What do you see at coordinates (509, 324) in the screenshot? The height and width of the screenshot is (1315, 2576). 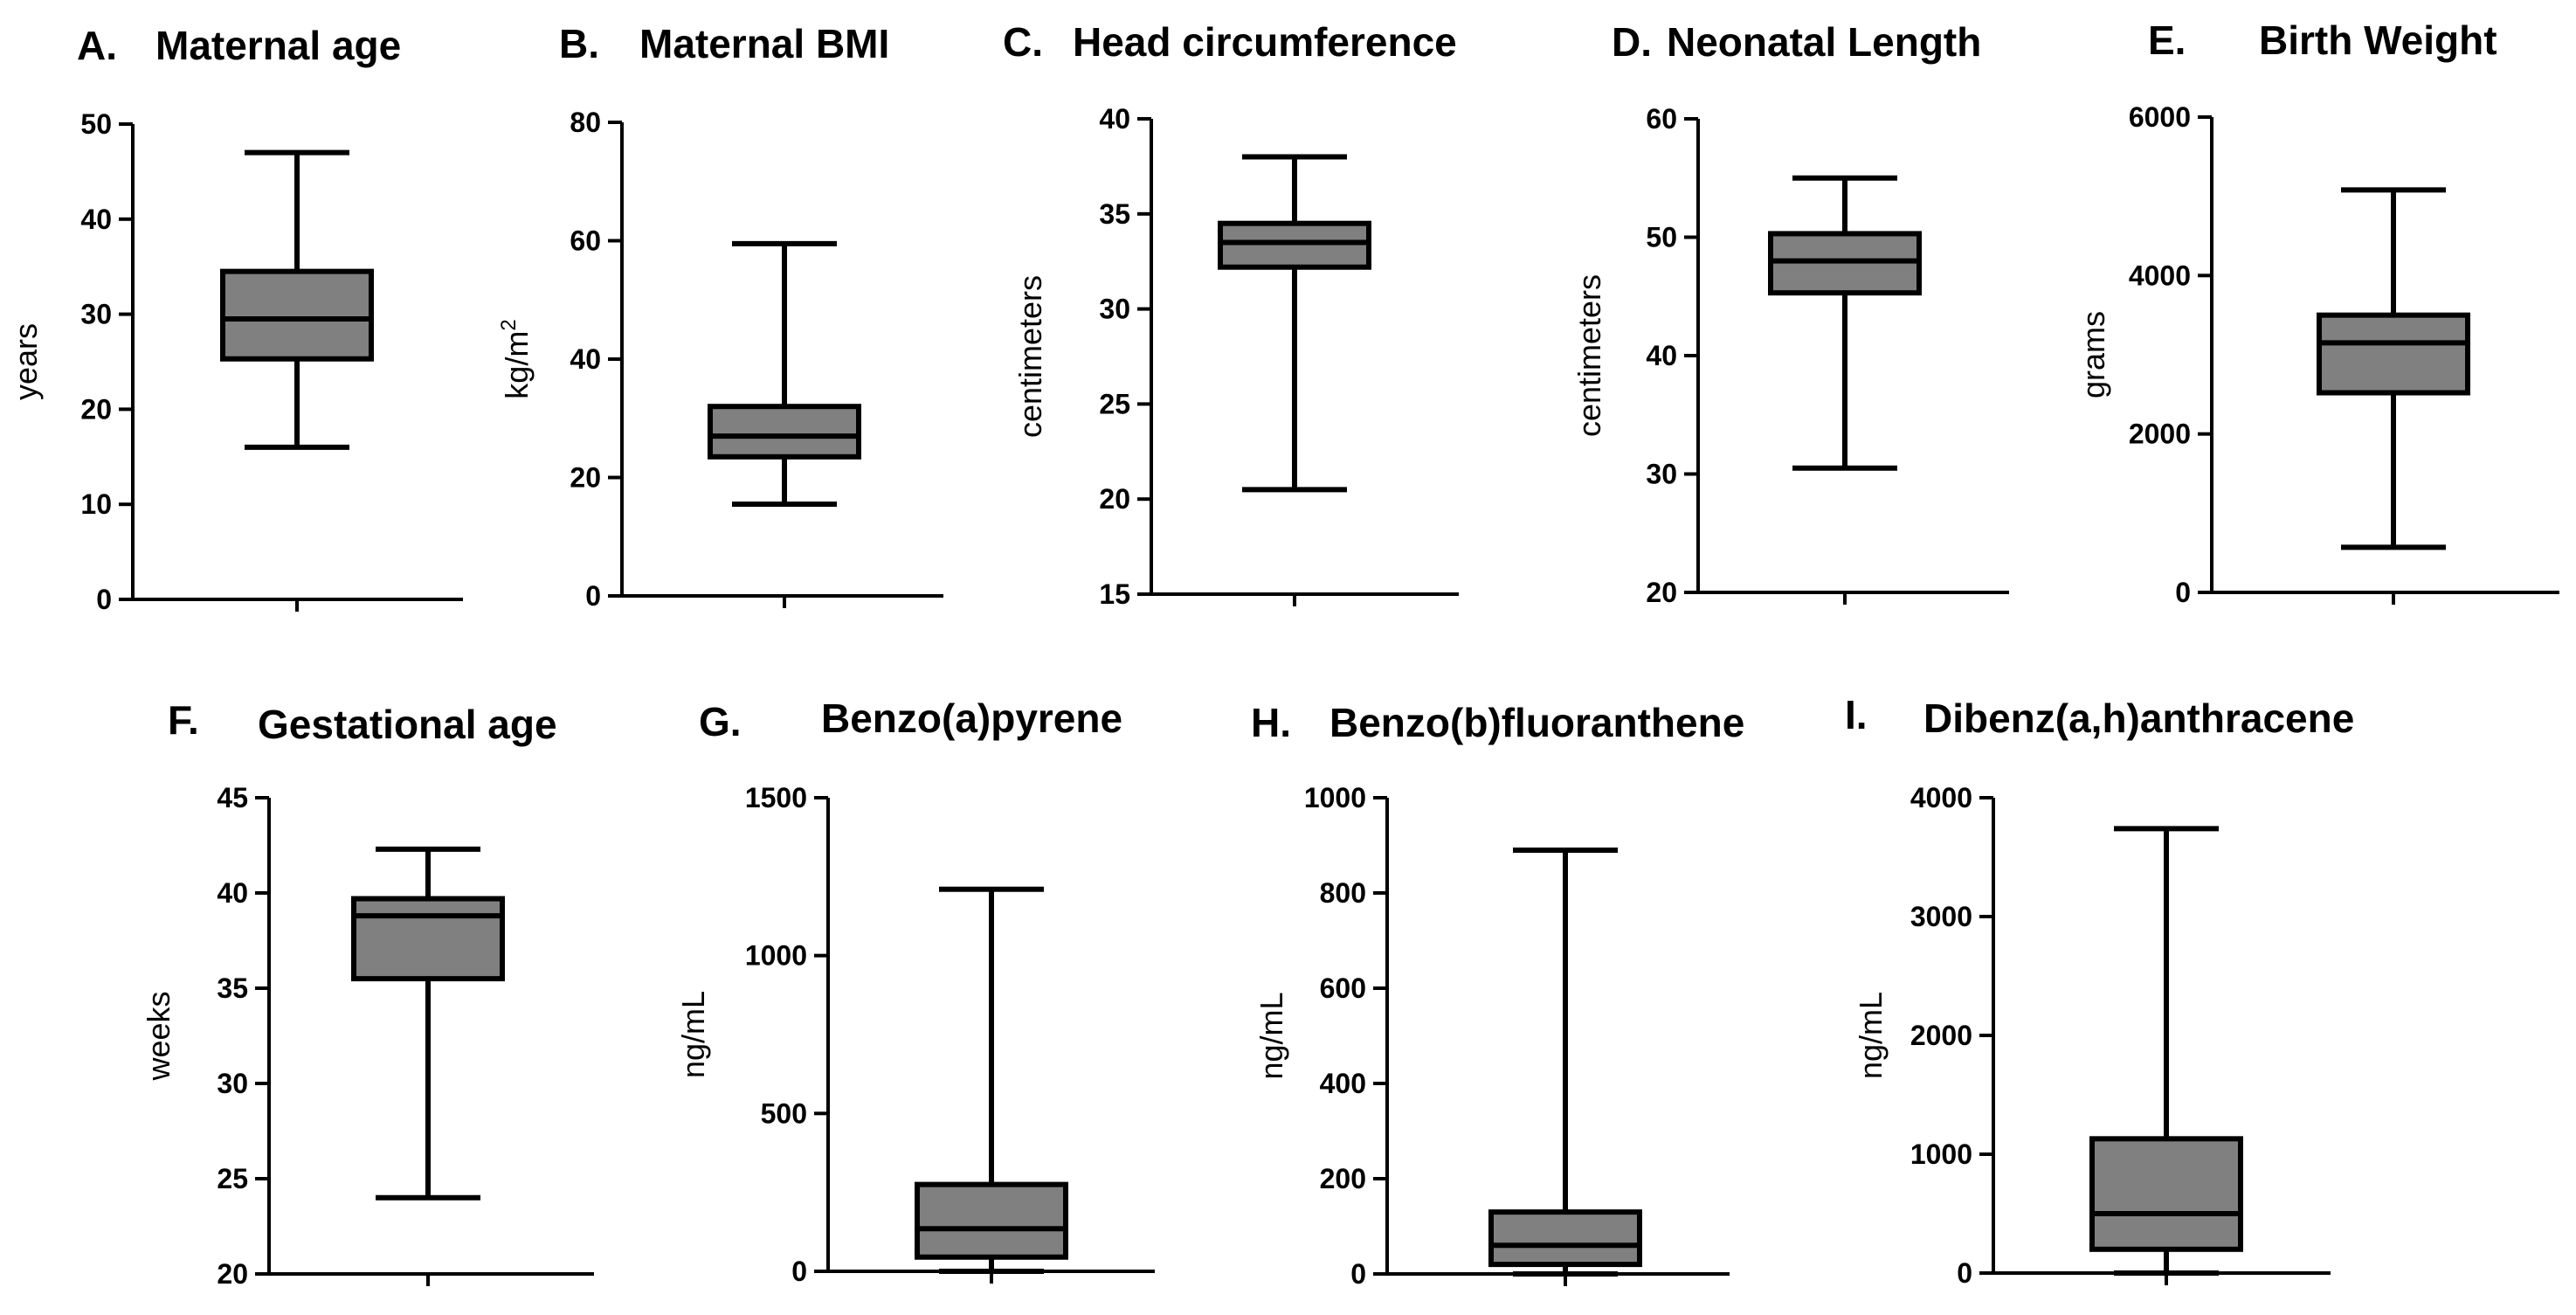 I see `y-axis-label-superscript: 2` at bounding box center [509, 324].